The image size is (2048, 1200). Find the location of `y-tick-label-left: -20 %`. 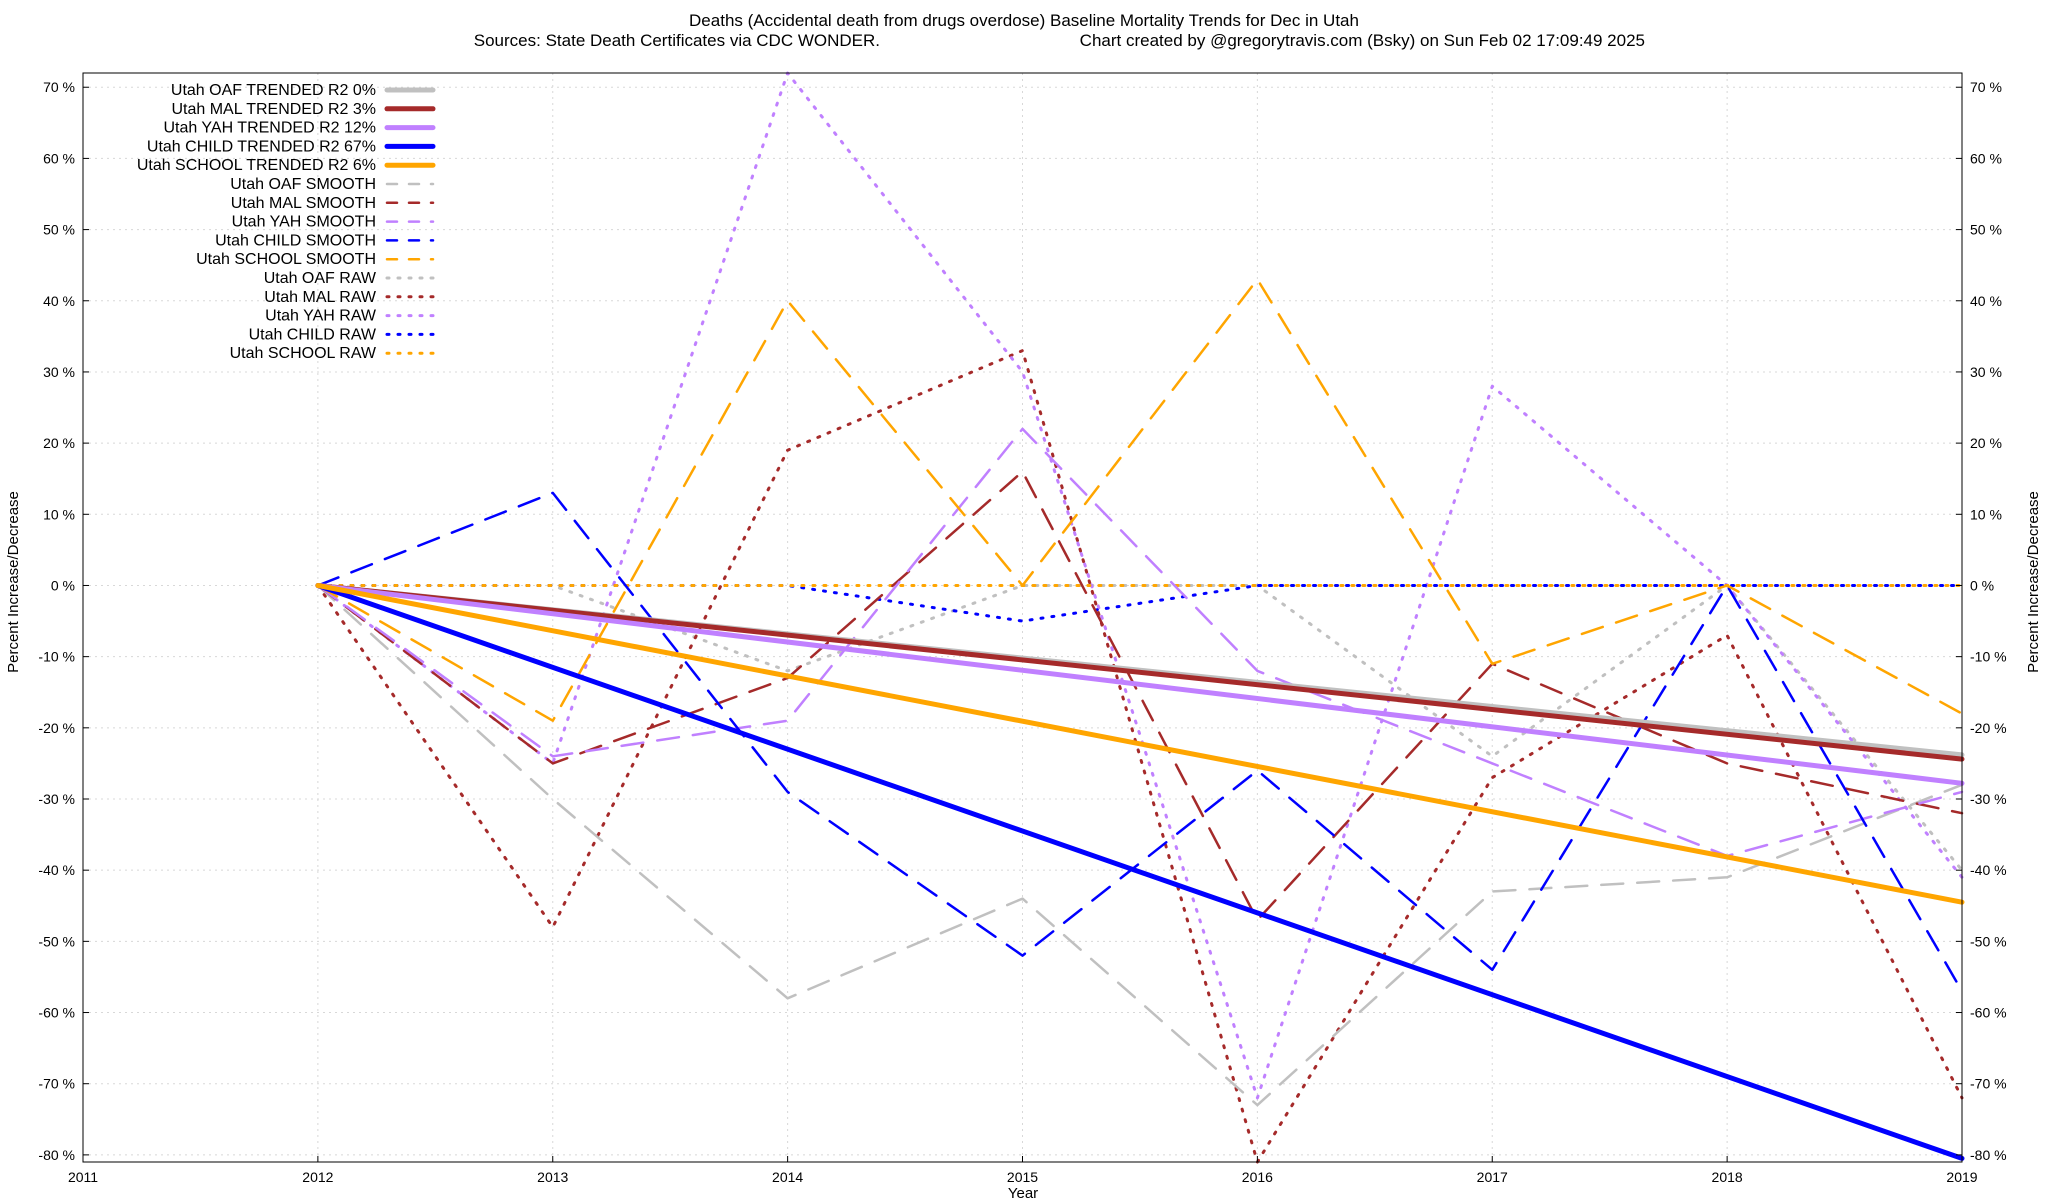

y-tick-label-left: -20 % is located at coordinates (56, 728).